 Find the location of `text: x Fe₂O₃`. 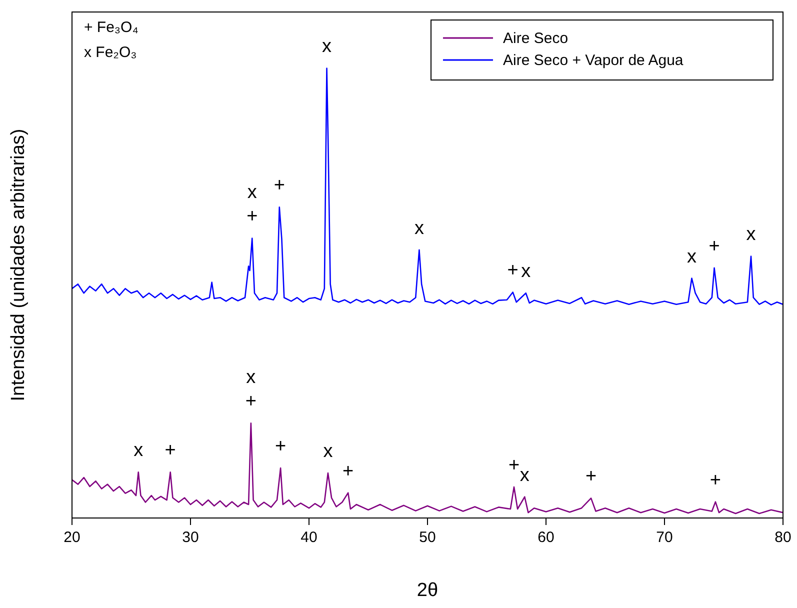

text: x Fe₂O₃ is located at coordinates (110, 52).